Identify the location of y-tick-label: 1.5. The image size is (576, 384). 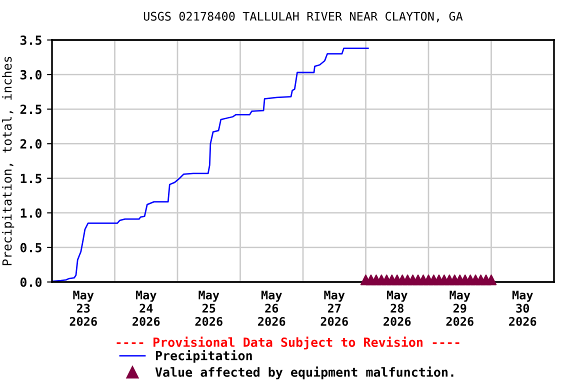
(31, 179).